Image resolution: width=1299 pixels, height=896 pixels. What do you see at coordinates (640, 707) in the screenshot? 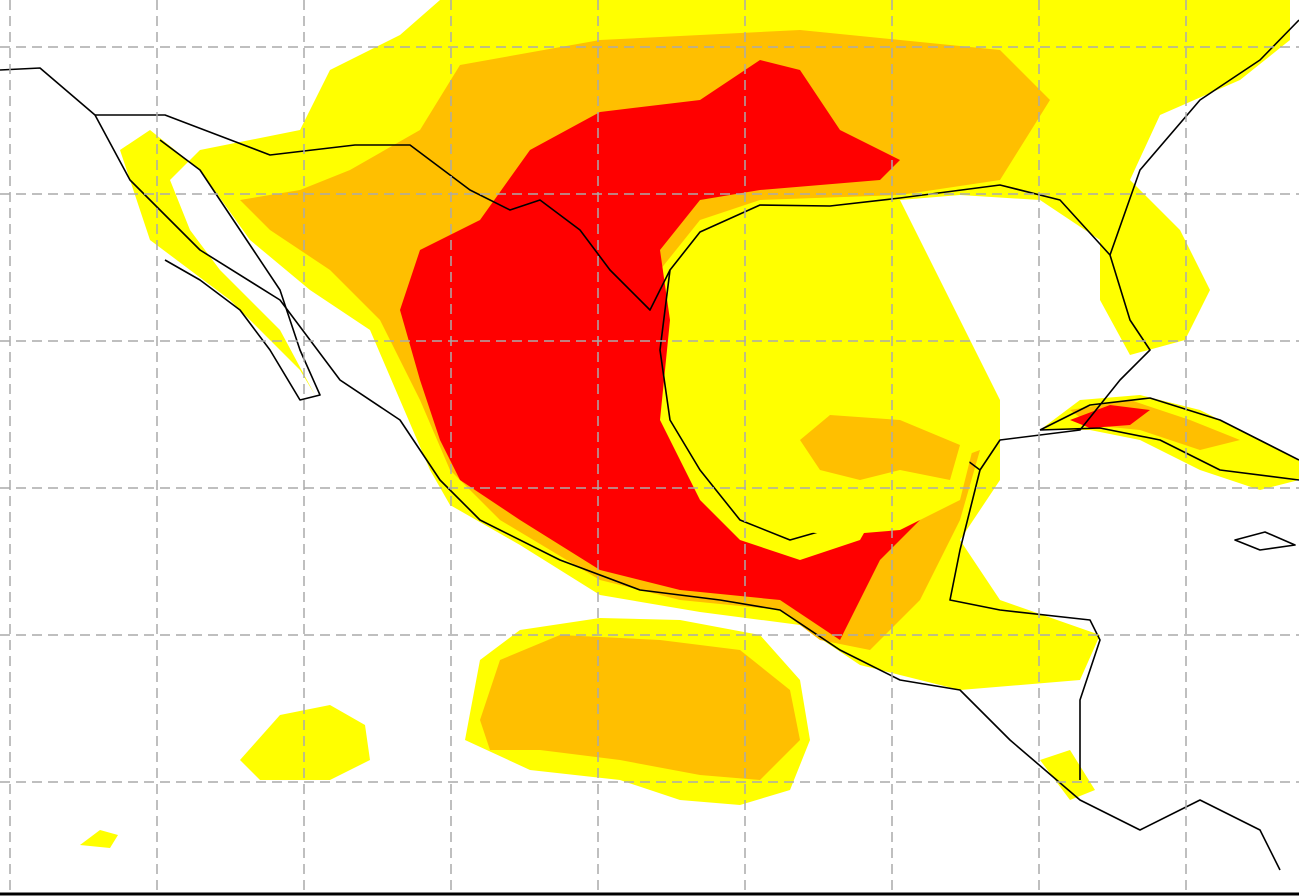
I see `orange-area` at bounding box center [640, 707].